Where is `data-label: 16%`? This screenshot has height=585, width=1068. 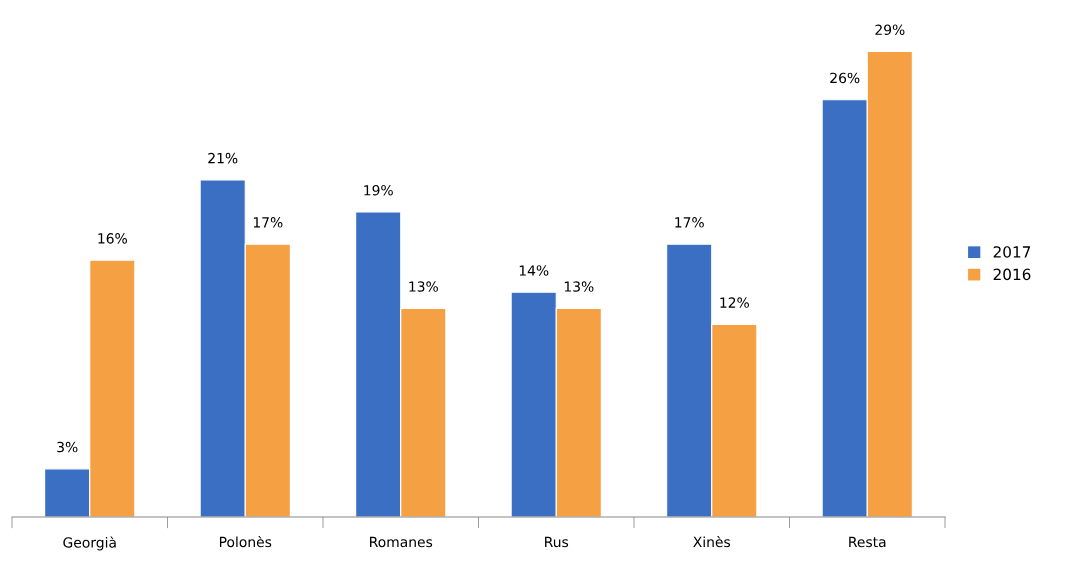 data-label: 16% is located at coordinates (112, 238).